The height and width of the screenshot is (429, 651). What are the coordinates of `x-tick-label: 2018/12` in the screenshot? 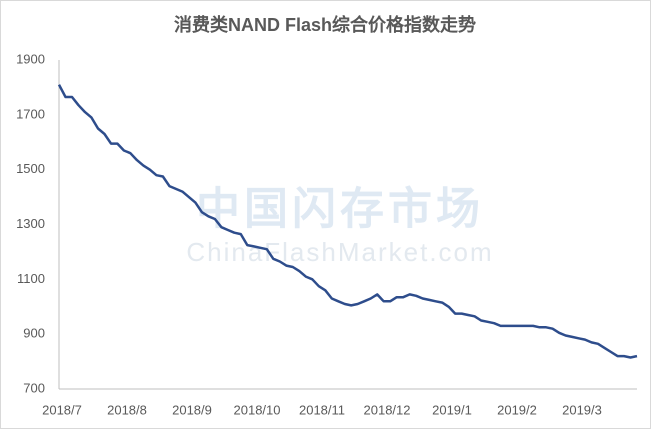 It's located at (387, 409).